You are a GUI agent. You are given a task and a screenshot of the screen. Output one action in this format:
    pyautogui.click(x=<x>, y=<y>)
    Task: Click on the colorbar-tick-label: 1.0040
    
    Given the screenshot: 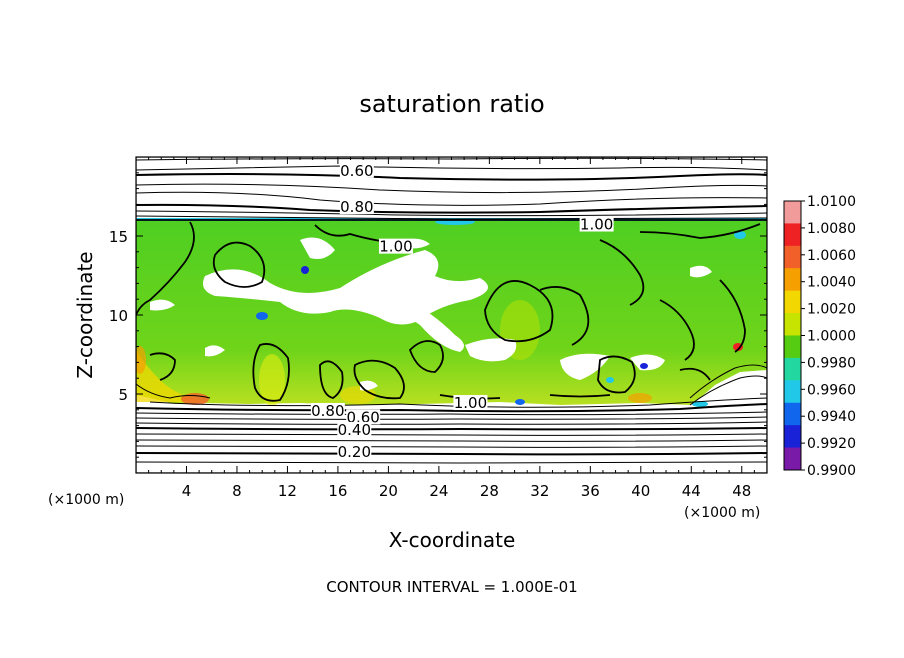 What is the action you would take?
    pyautogui.click(x=831, y=283)
    